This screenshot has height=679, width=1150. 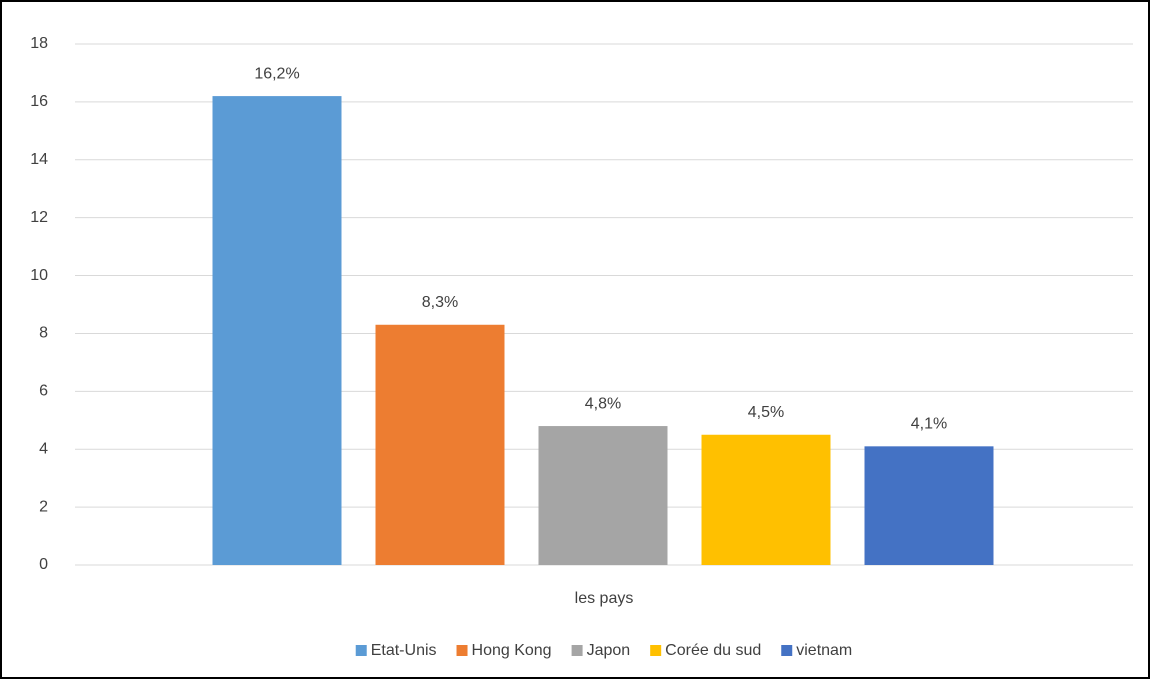 I want to click on legend-label: vietnam, so click(x=824, y=650).